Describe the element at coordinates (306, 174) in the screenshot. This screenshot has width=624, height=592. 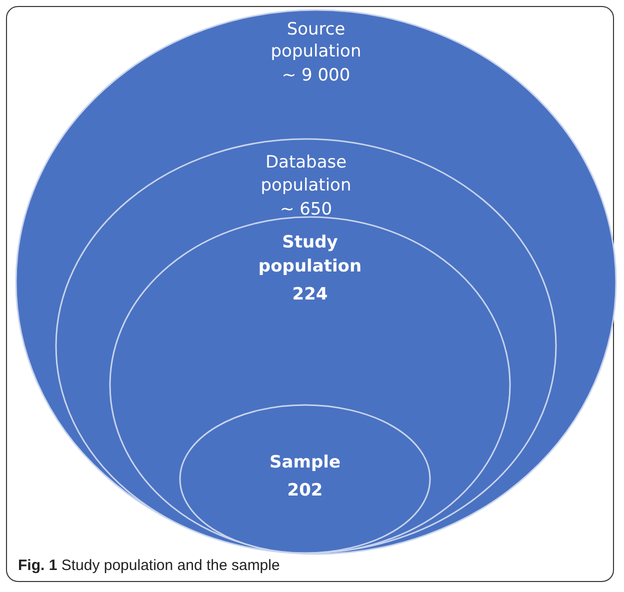
I see `category-label: Database population` at that location.